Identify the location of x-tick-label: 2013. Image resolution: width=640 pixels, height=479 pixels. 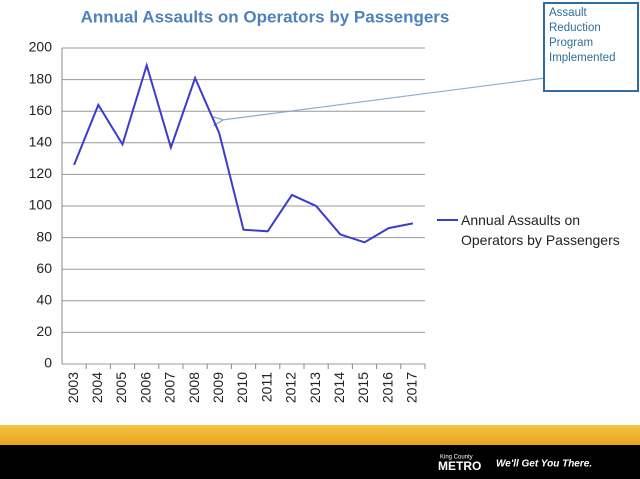
(315, 387).